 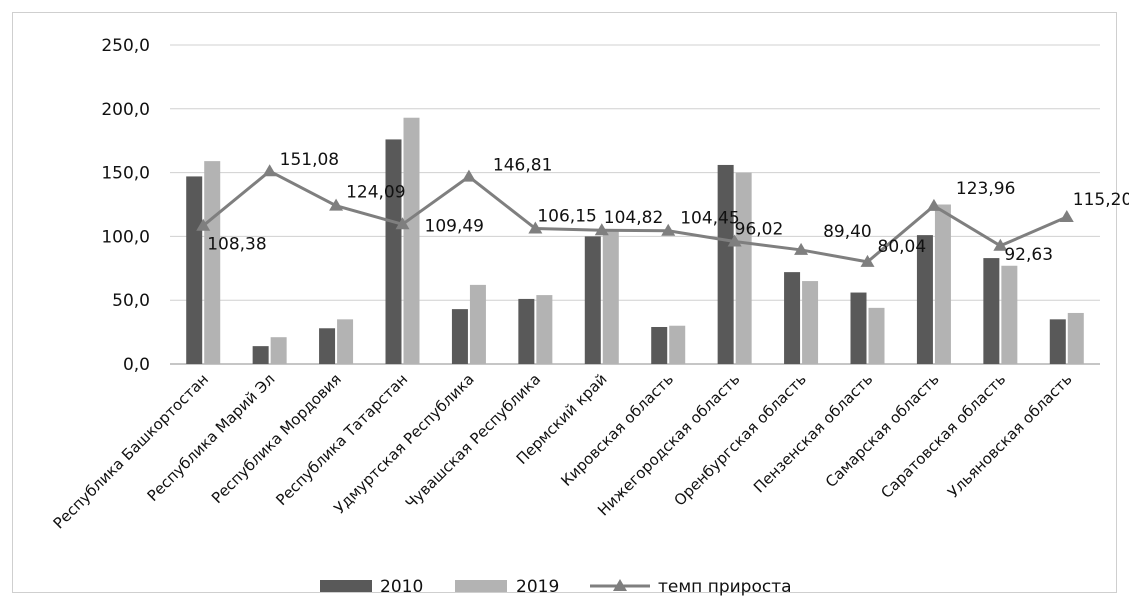 What do you see at coordinates (125, 205) in the screenshot?
I see `y-axis-ticks: 0,0 50,0 100,0 150,0 200,0 250,0` at bounding box center [125, 205].